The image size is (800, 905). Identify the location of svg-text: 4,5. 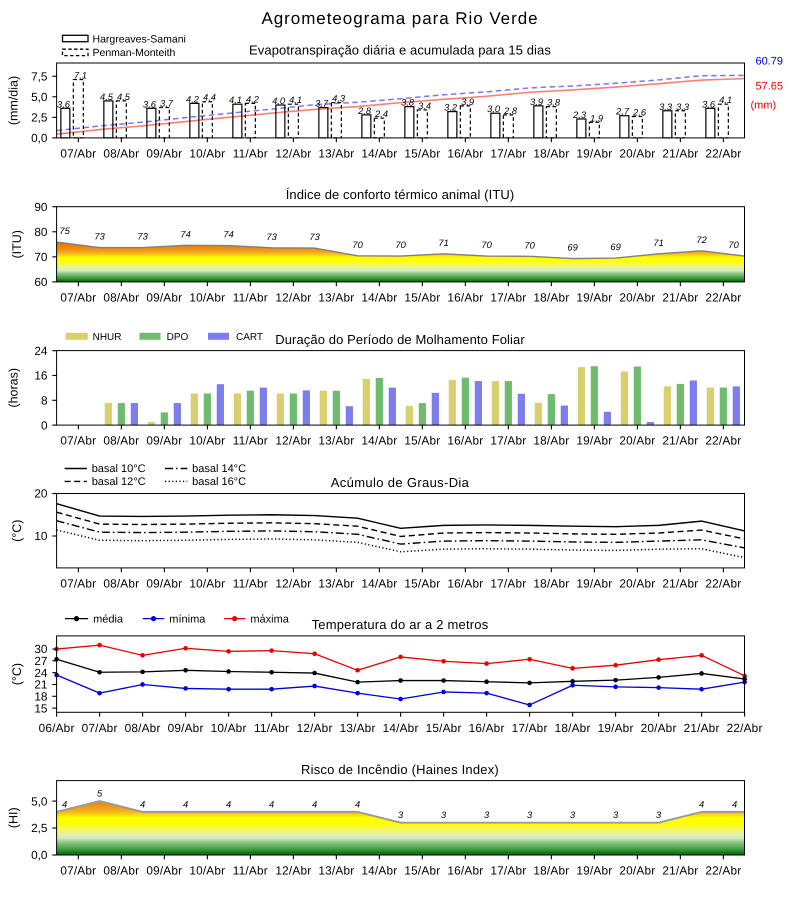
(107, 97).